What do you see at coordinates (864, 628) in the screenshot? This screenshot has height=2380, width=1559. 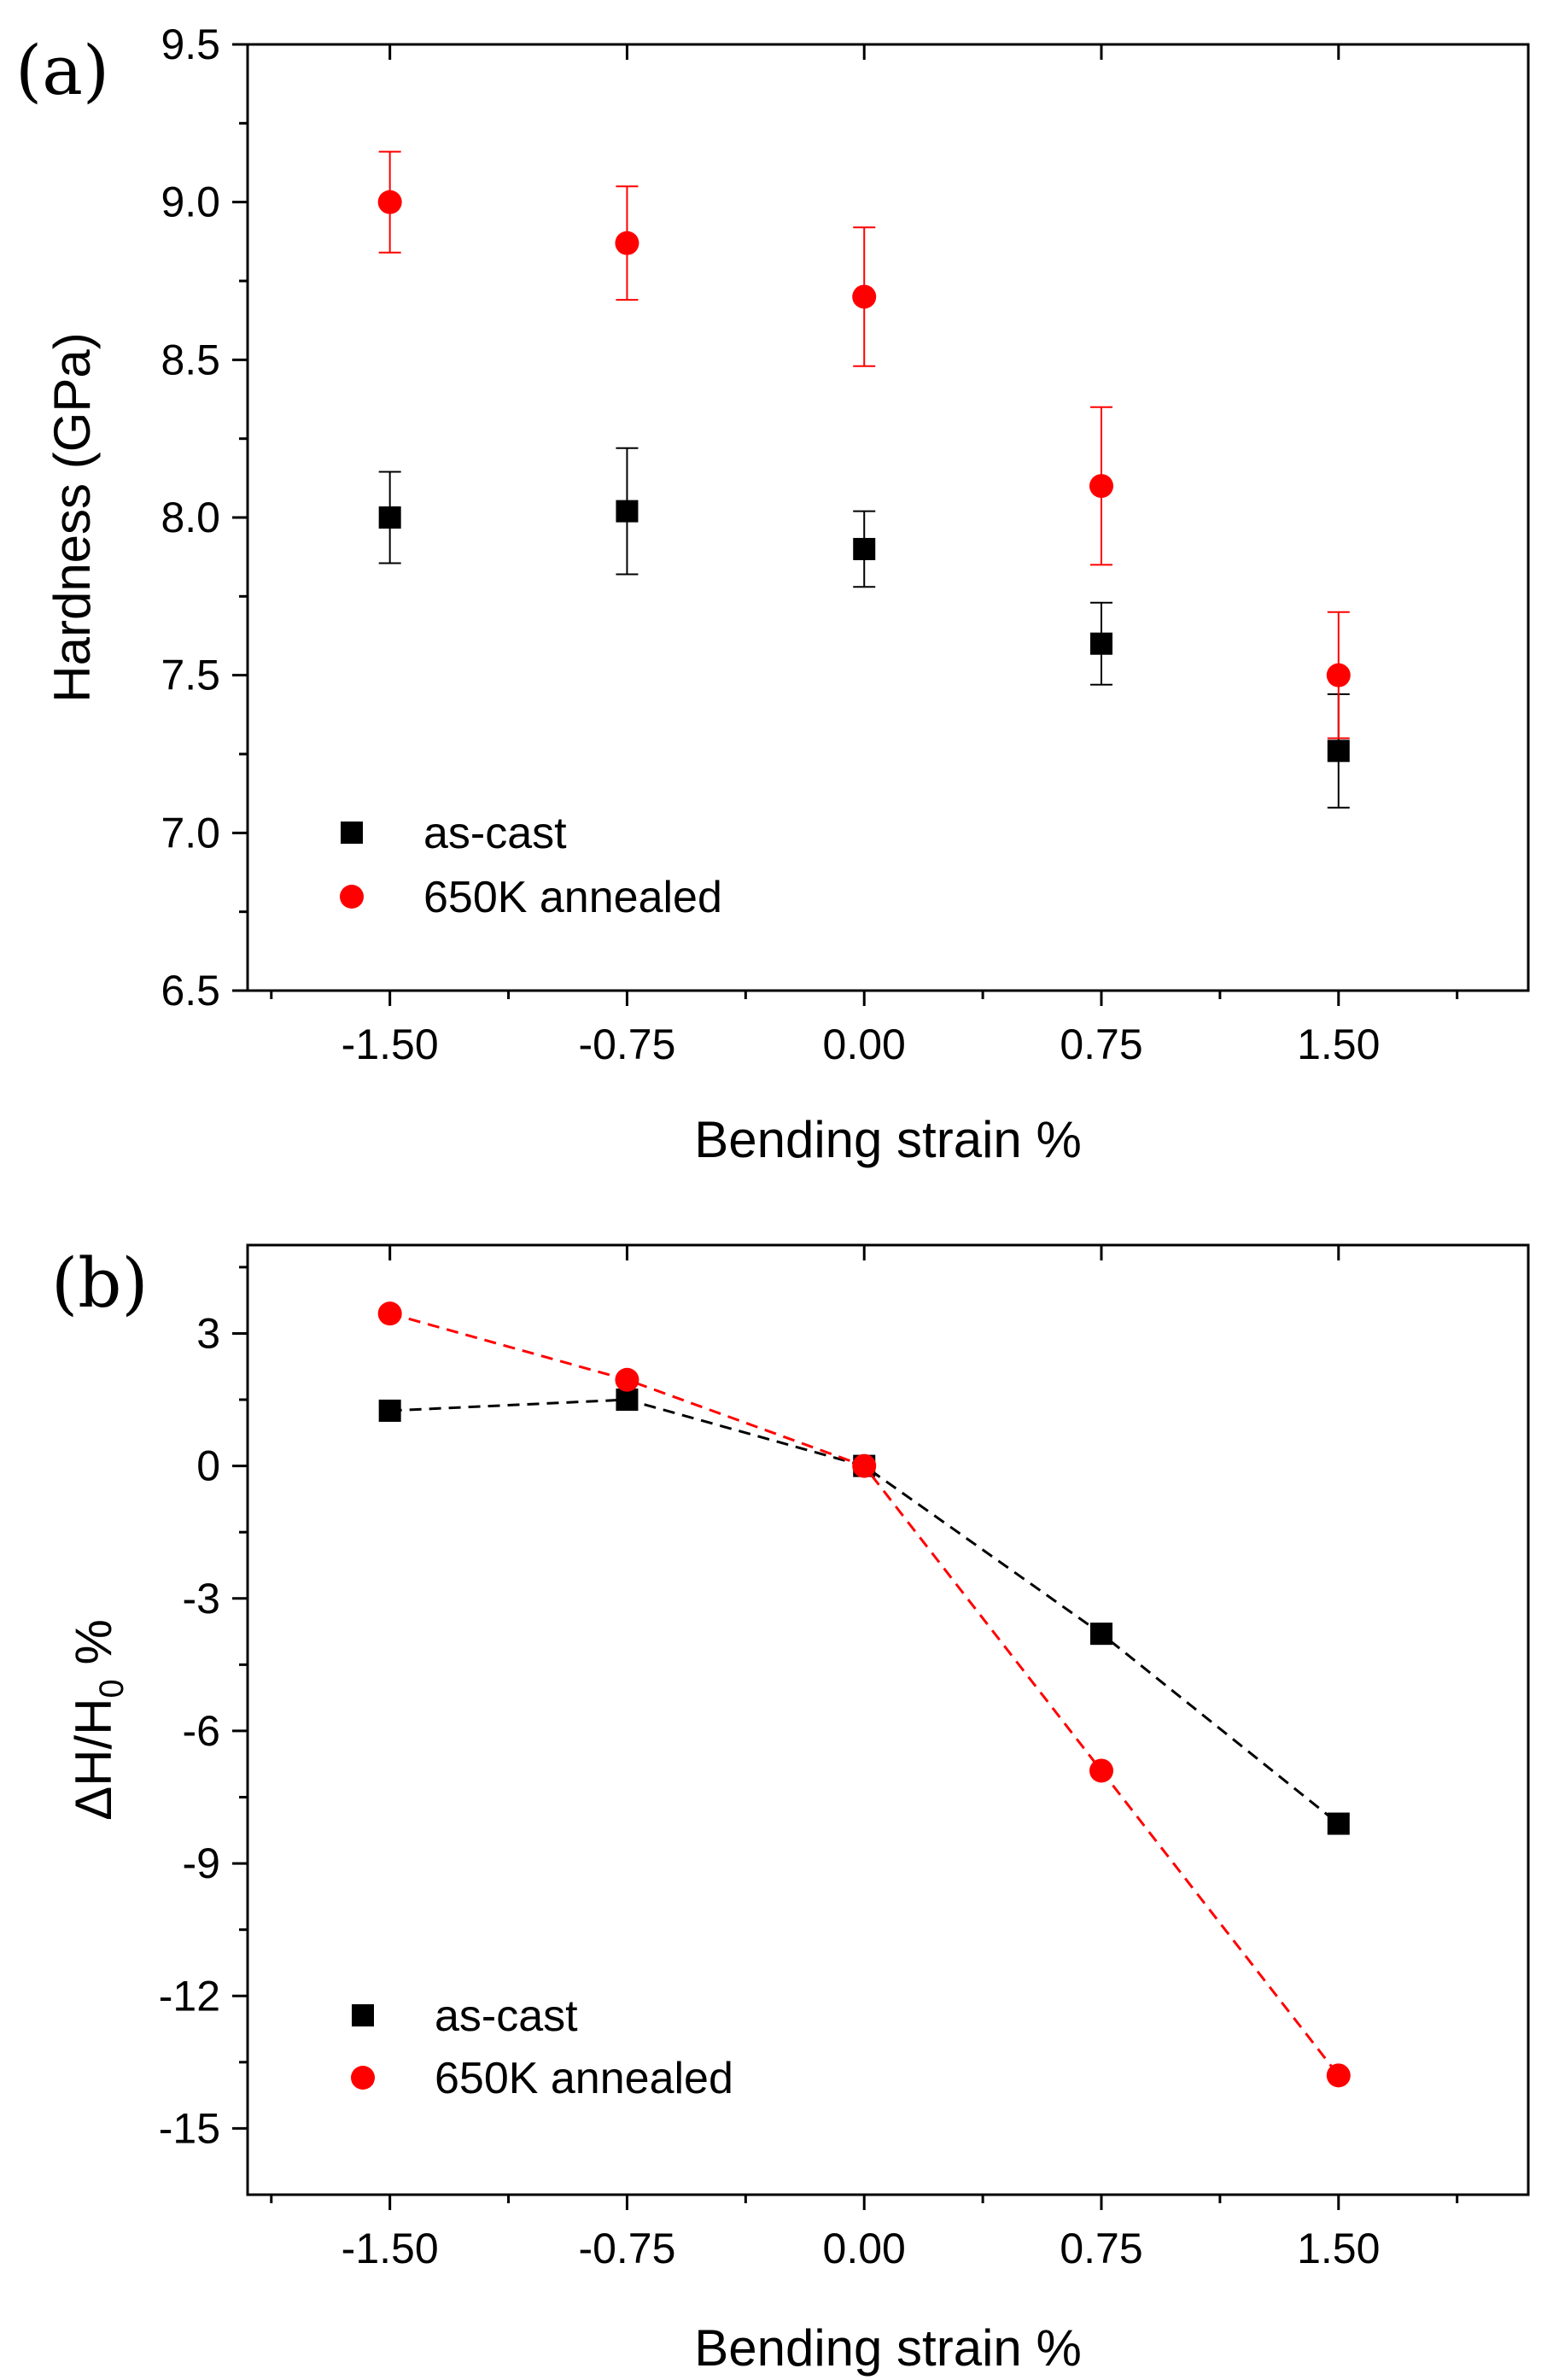 I see `series-as-cast` at bounding box center [864, 628].